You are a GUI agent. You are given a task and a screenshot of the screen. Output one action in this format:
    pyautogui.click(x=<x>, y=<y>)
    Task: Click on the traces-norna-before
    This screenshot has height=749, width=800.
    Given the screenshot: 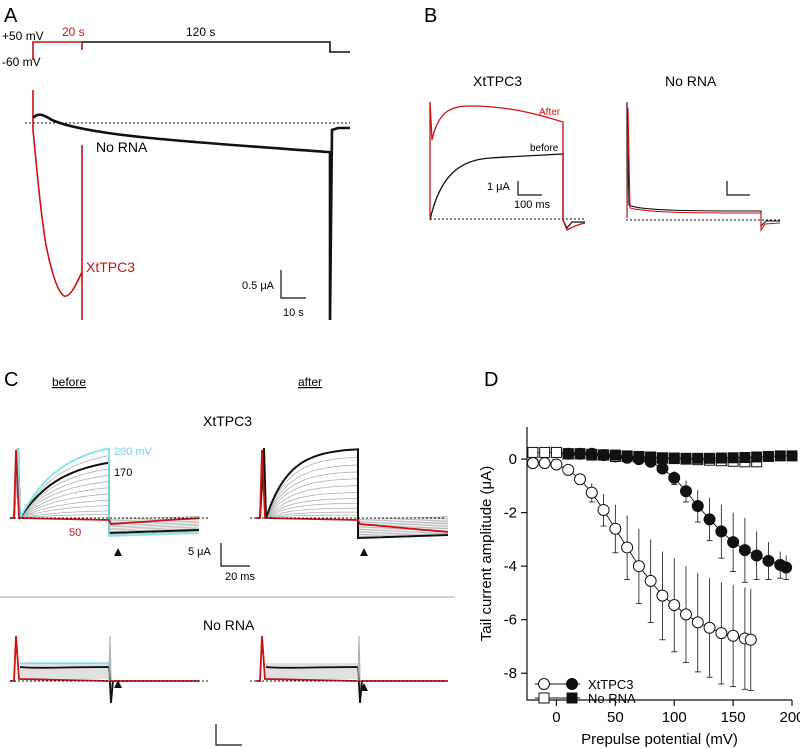 What is the action you would take?
    pyautogui.click(x=104, y=669)
    